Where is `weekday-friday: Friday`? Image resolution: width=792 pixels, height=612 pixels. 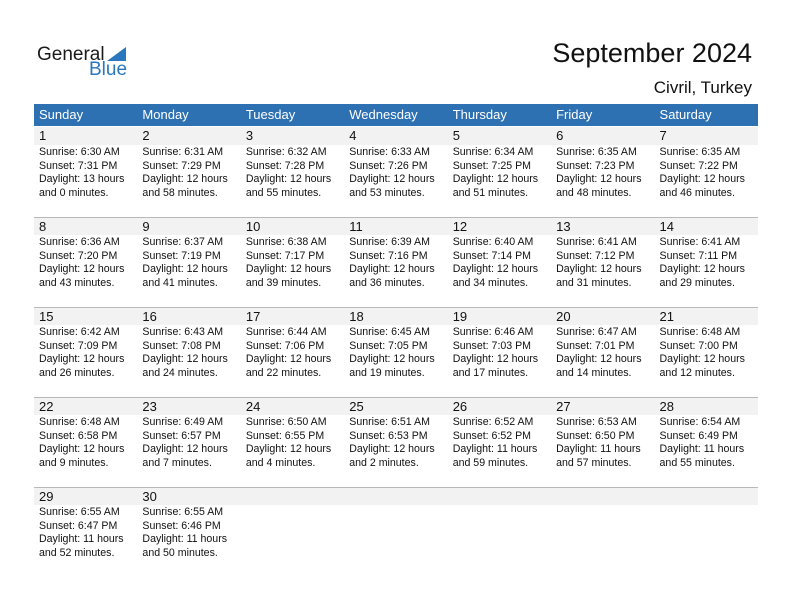
weekday-friday: Friday is located at coordinates (574, 114).